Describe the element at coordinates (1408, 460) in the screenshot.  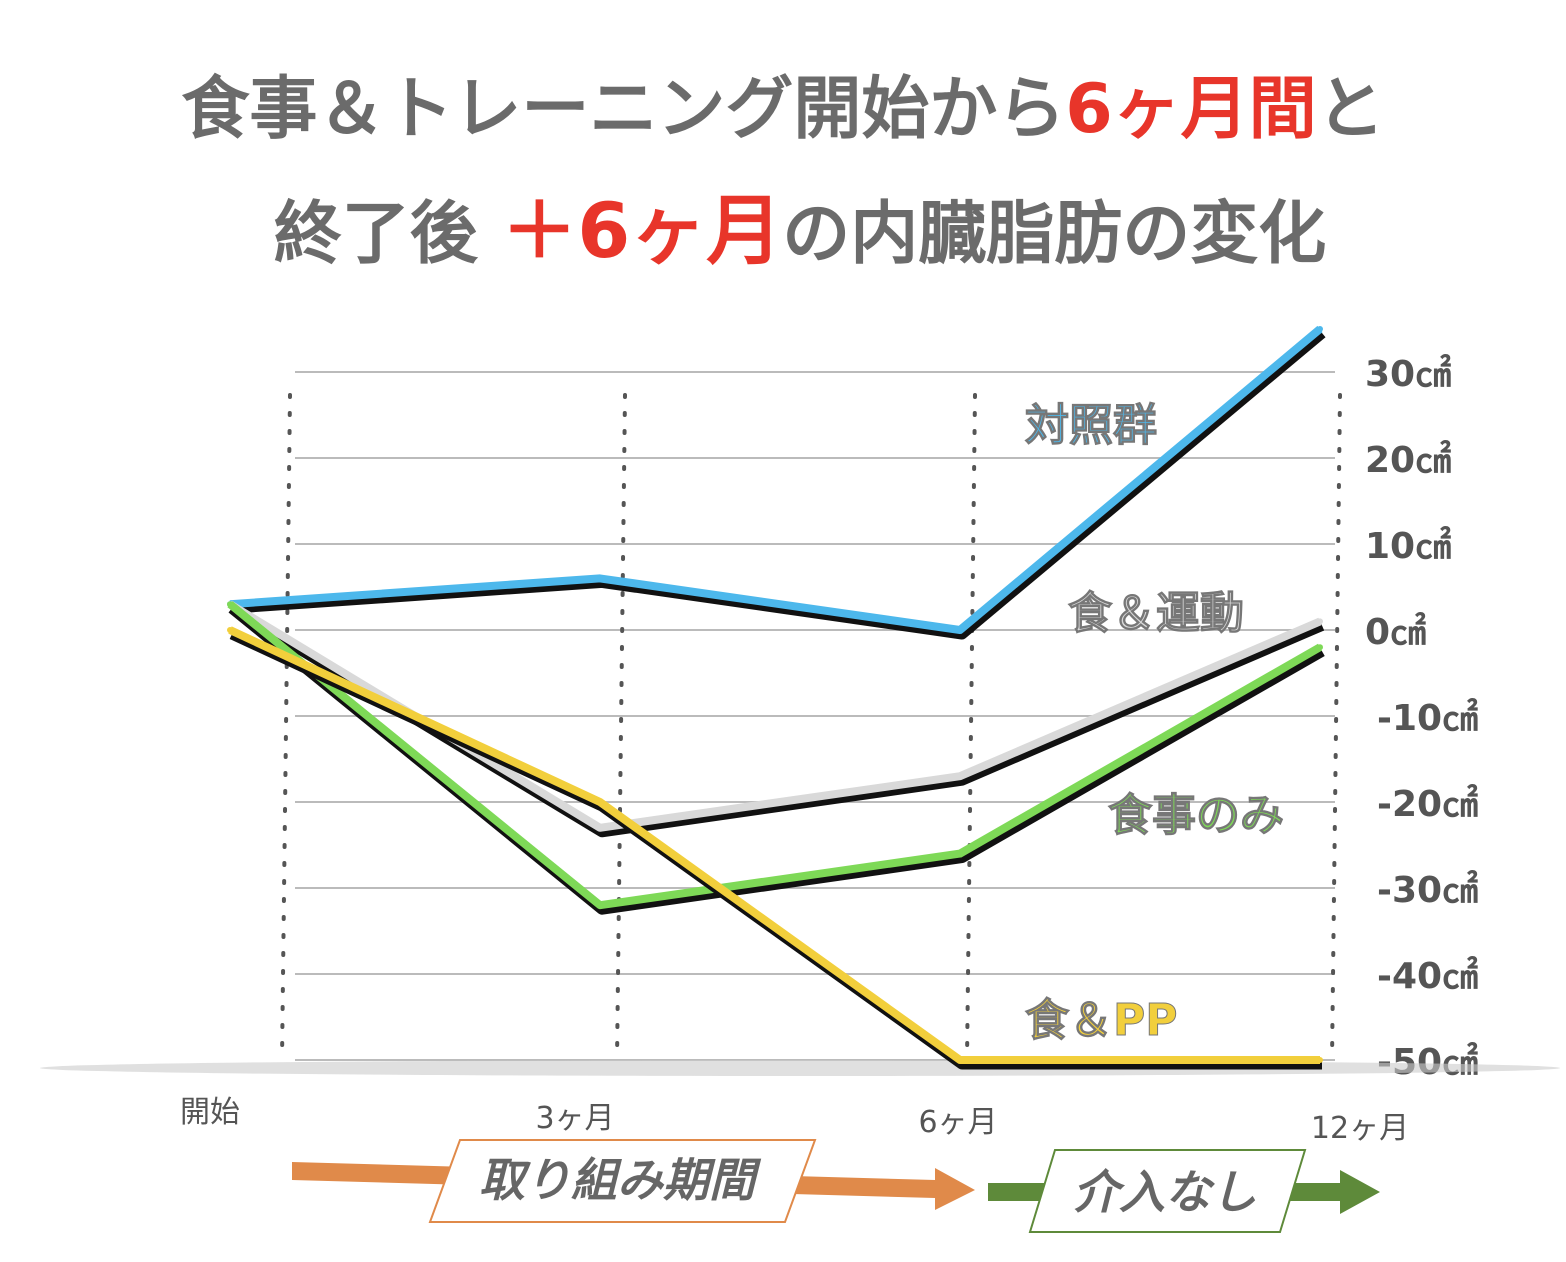
I see `y-tick-label: 20㎠` at that location.